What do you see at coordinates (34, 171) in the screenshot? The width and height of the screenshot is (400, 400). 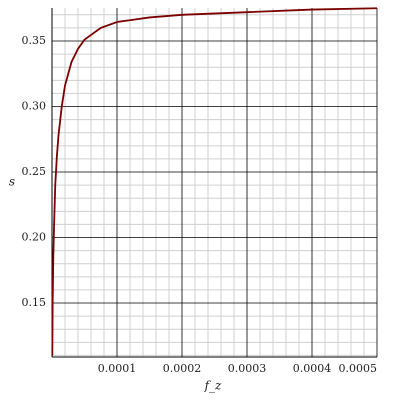 I see `y-tick-label: 0.25` at bounding box center [34, 171].